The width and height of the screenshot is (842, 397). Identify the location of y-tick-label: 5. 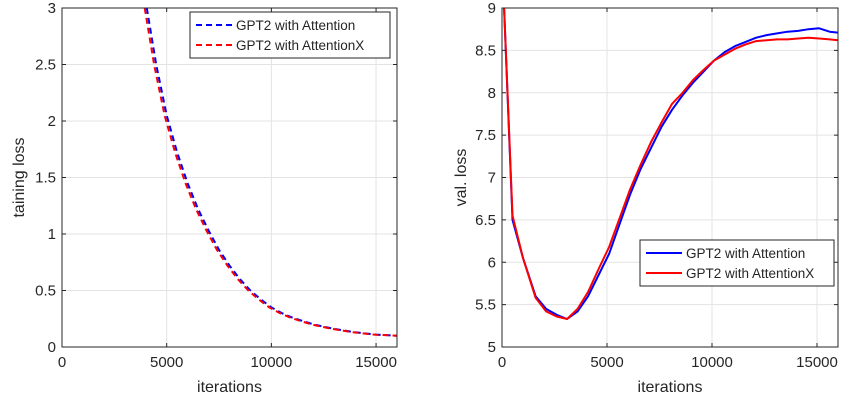
(492, 347).